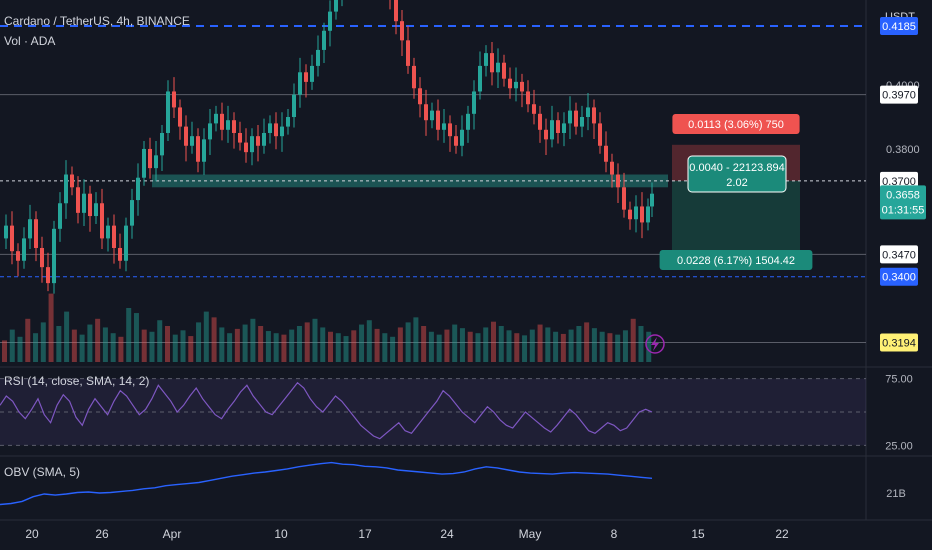 This screenshot has width=932, height=550. Describe the element at coordinates (899, 255) in the screenshot. I see `price-level-tag: 0.3470` at that location.